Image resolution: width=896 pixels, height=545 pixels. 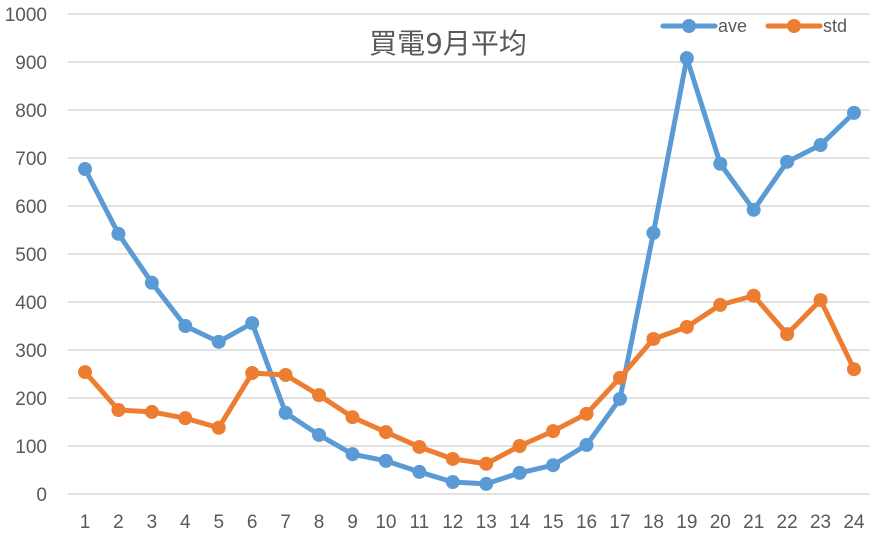 What do you see at coordinates (31, 207) in the screenshot?
I see `y-tick-label: 600` at bounding box center [31, 207].